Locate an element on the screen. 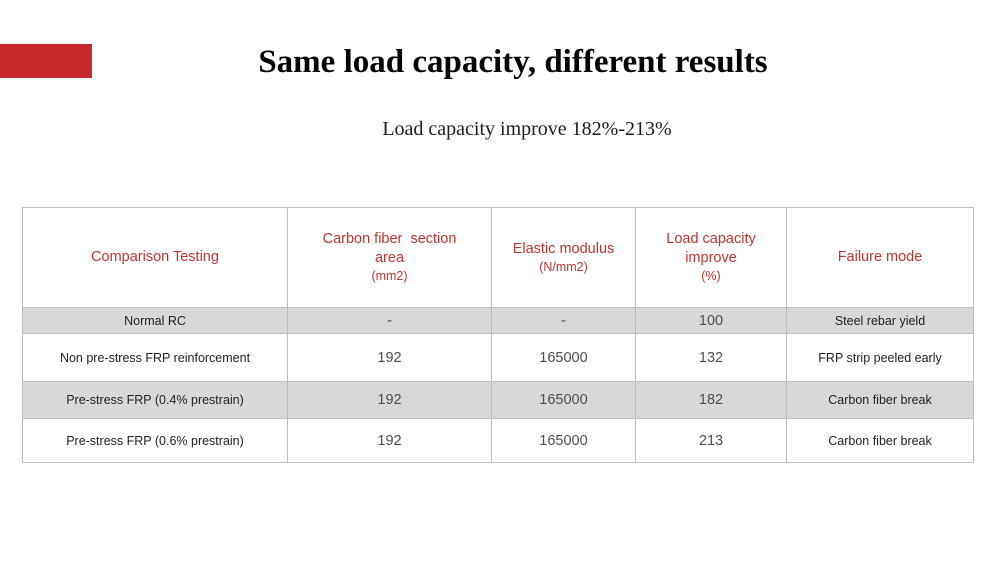  header-cell-load-capacity-improve: Load capacity improve (%) is located at coordinates (711, 257).